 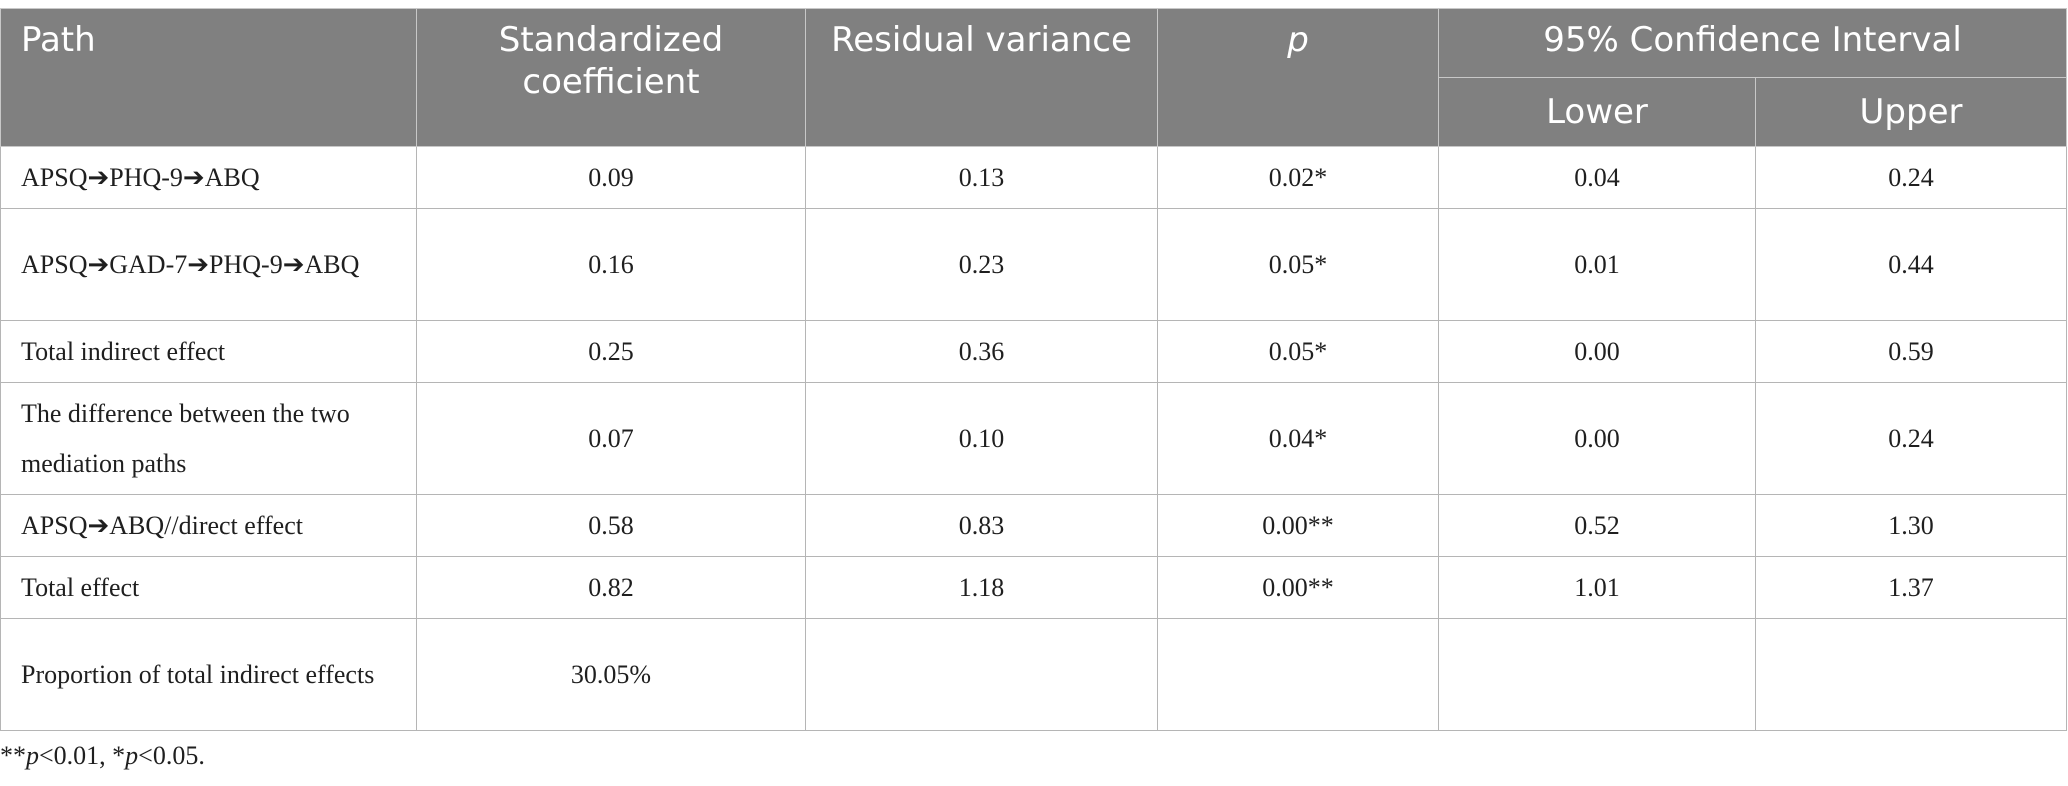 I want to click on residual-variance-cell: 0.13, so click(x=981, y=177).